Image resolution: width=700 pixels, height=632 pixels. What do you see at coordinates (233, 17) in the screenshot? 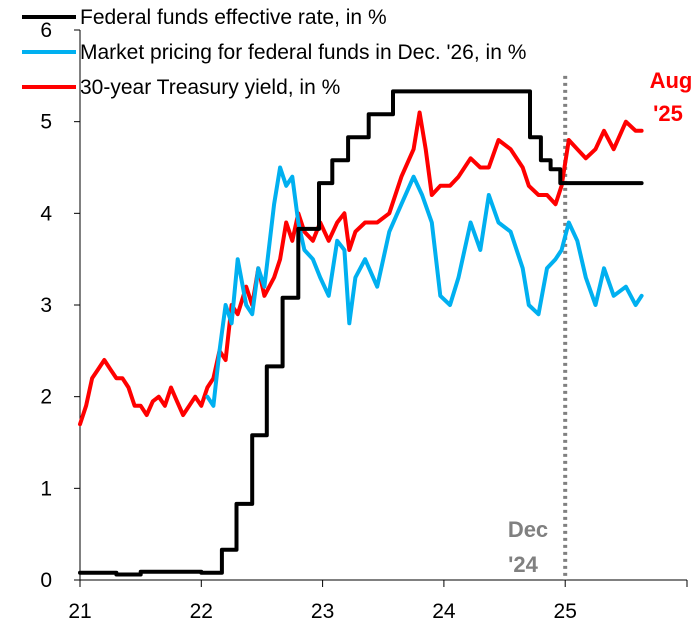
I see `legend-label-fed-funds: Federal funds effective rate, in %` at bounding box center [233, 17].